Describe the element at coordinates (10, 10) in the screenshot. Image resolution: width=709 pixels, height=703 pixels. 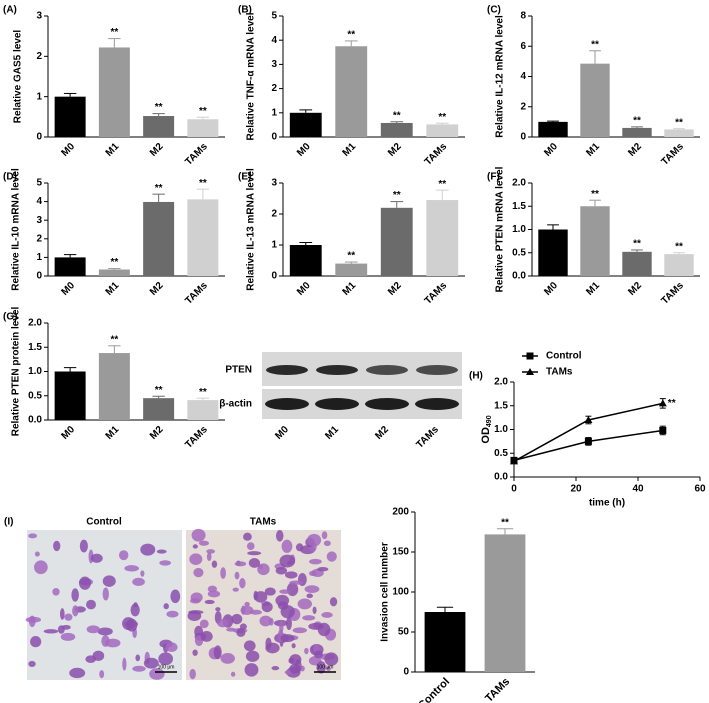
I see `panel-letter: (A)` at that location.